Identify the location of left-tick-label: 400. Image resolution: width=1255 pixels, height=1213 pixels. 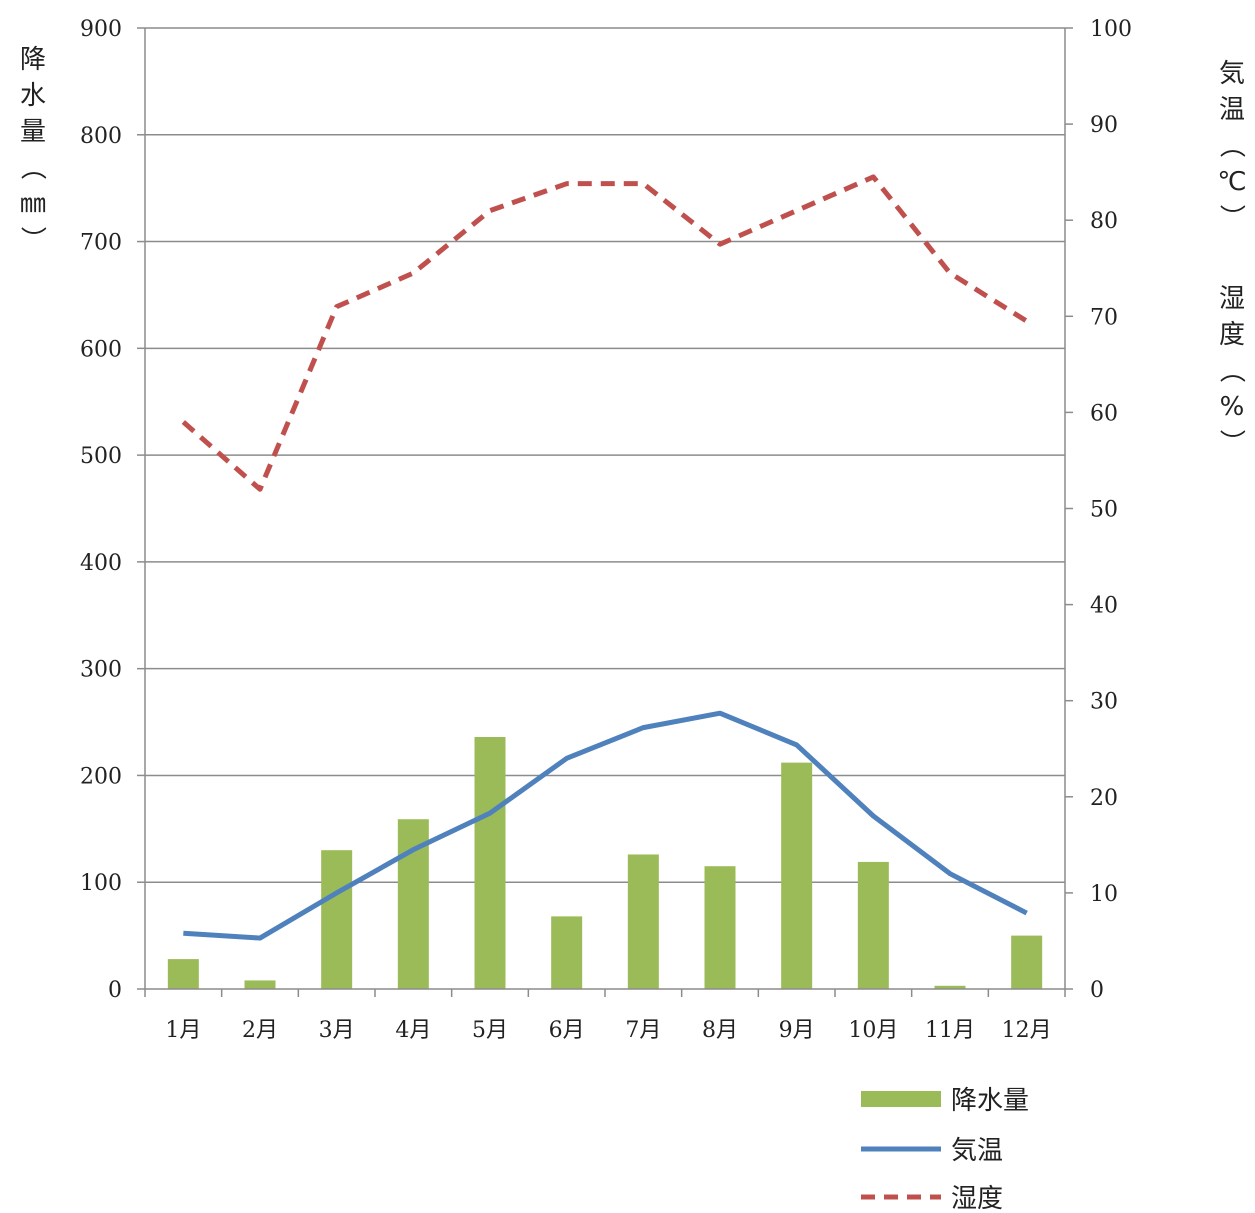
(101, 563).